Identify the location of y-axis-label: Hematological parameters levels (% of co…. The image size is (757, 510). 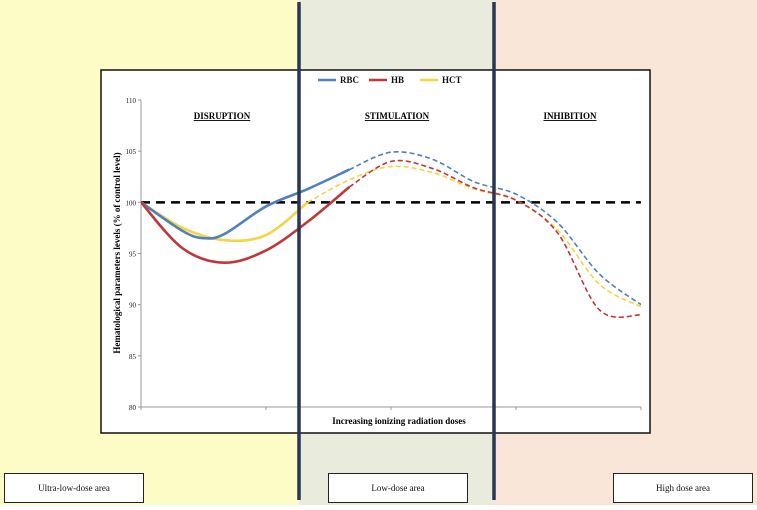
(117, 252).